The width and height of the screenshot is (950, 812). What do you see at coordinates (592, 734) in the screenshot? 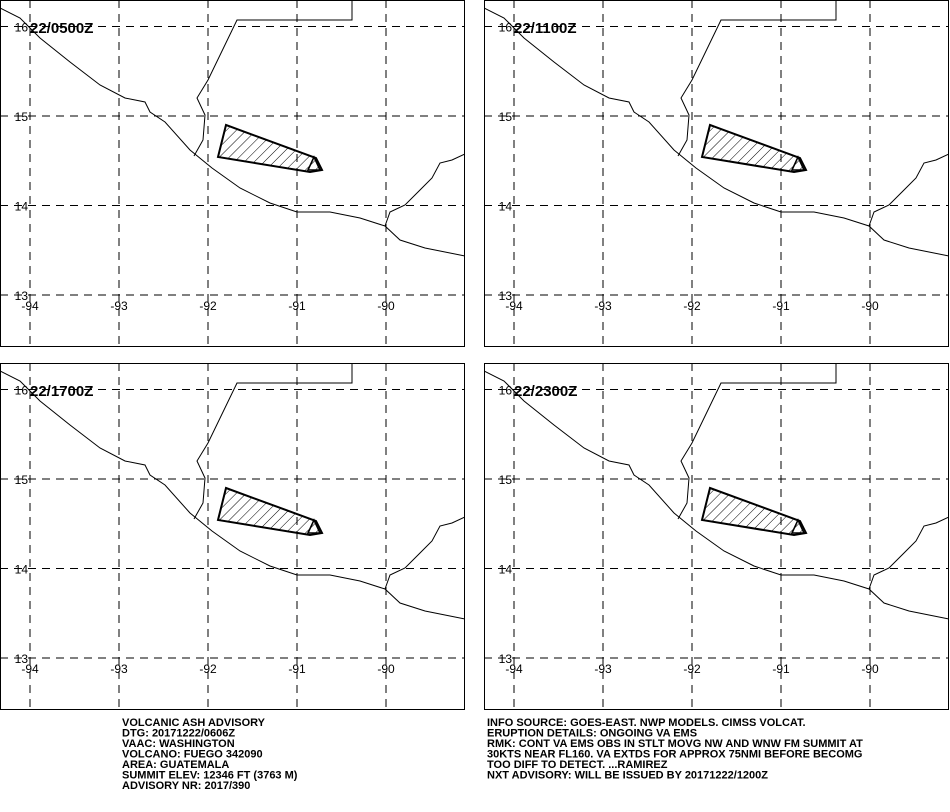
I see `advisory-line: ERUPTION DETAILS: ONGOING VA EMS` at bounding box center [592, 734].